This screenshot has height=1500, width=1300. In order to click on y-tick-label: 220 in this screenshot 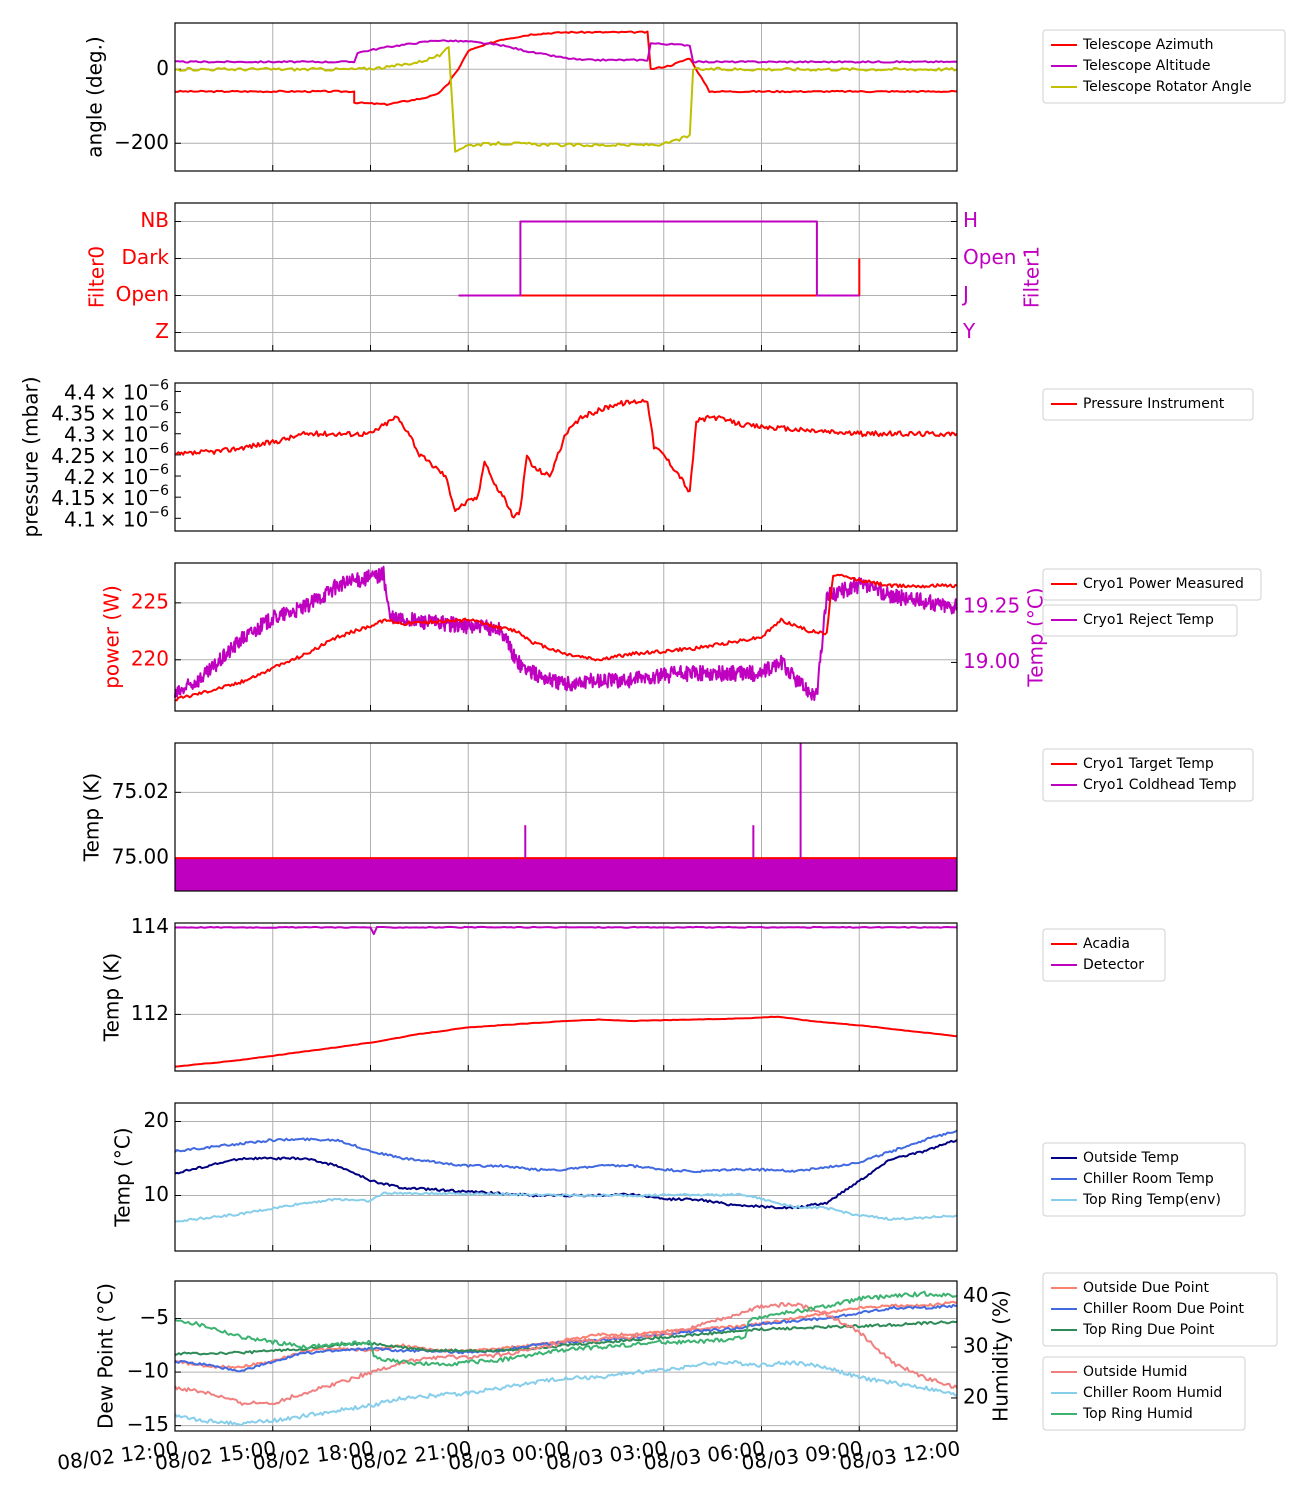, I will do `click(150, 658)`.